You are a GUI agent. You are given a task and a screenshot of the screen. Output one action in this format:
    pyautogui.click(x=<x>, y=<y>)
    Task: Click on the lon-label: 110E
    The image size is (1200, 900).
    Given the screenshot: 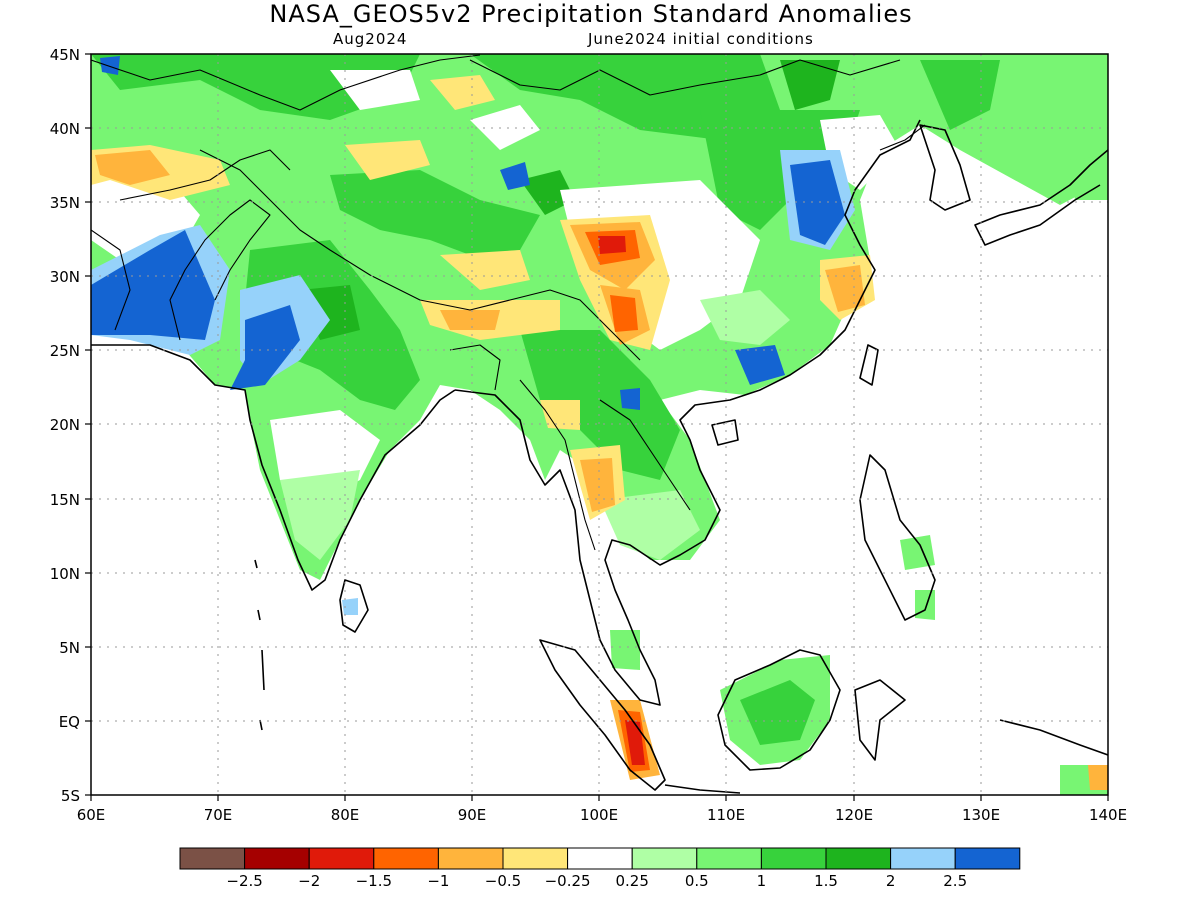 What is the action you would take?
    pyautogui.click(x=726, y=815)
    